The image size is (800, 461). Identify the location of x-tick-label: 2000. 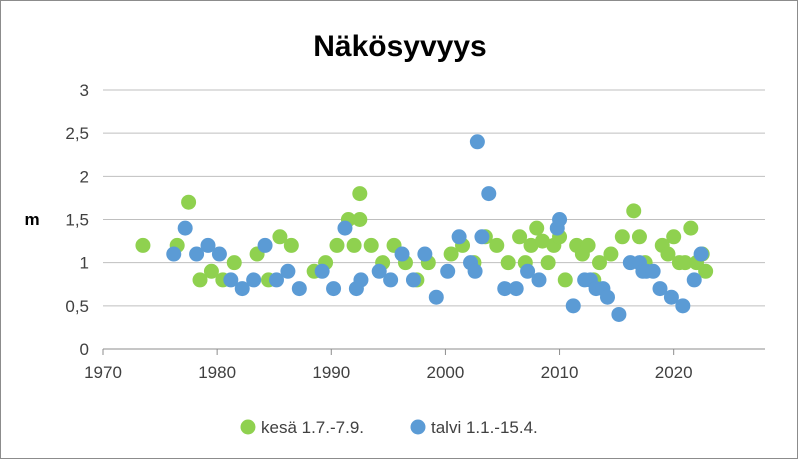
(445, 372).